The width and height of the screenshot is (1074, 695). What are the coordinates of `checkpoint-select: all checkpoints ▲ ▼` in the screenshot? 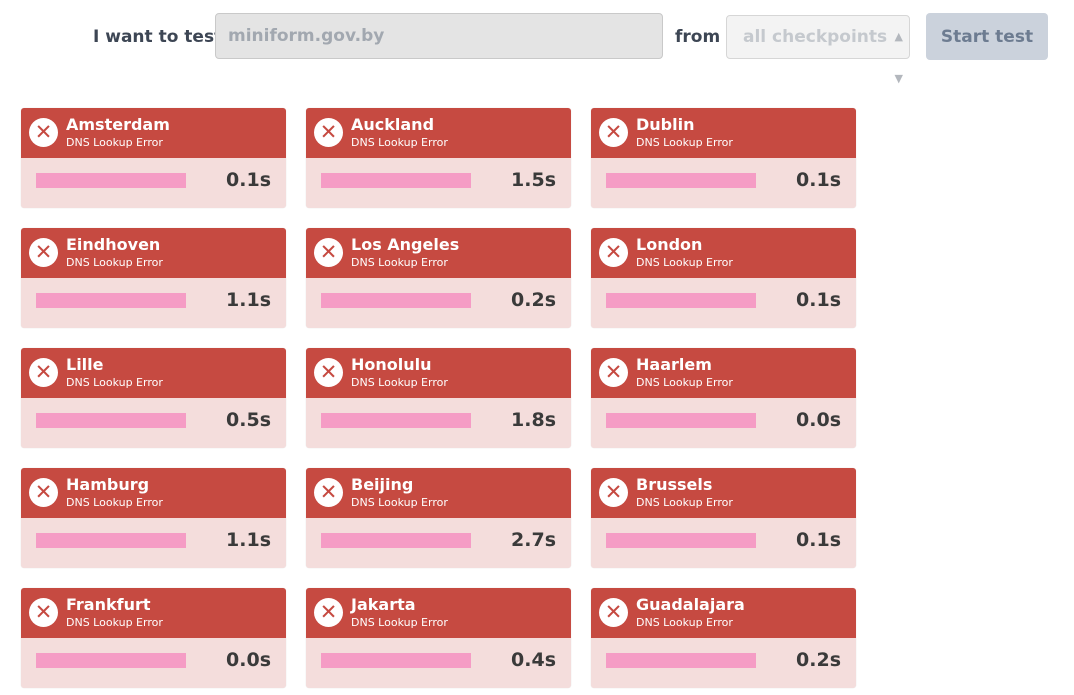 It's located at (818, 50).